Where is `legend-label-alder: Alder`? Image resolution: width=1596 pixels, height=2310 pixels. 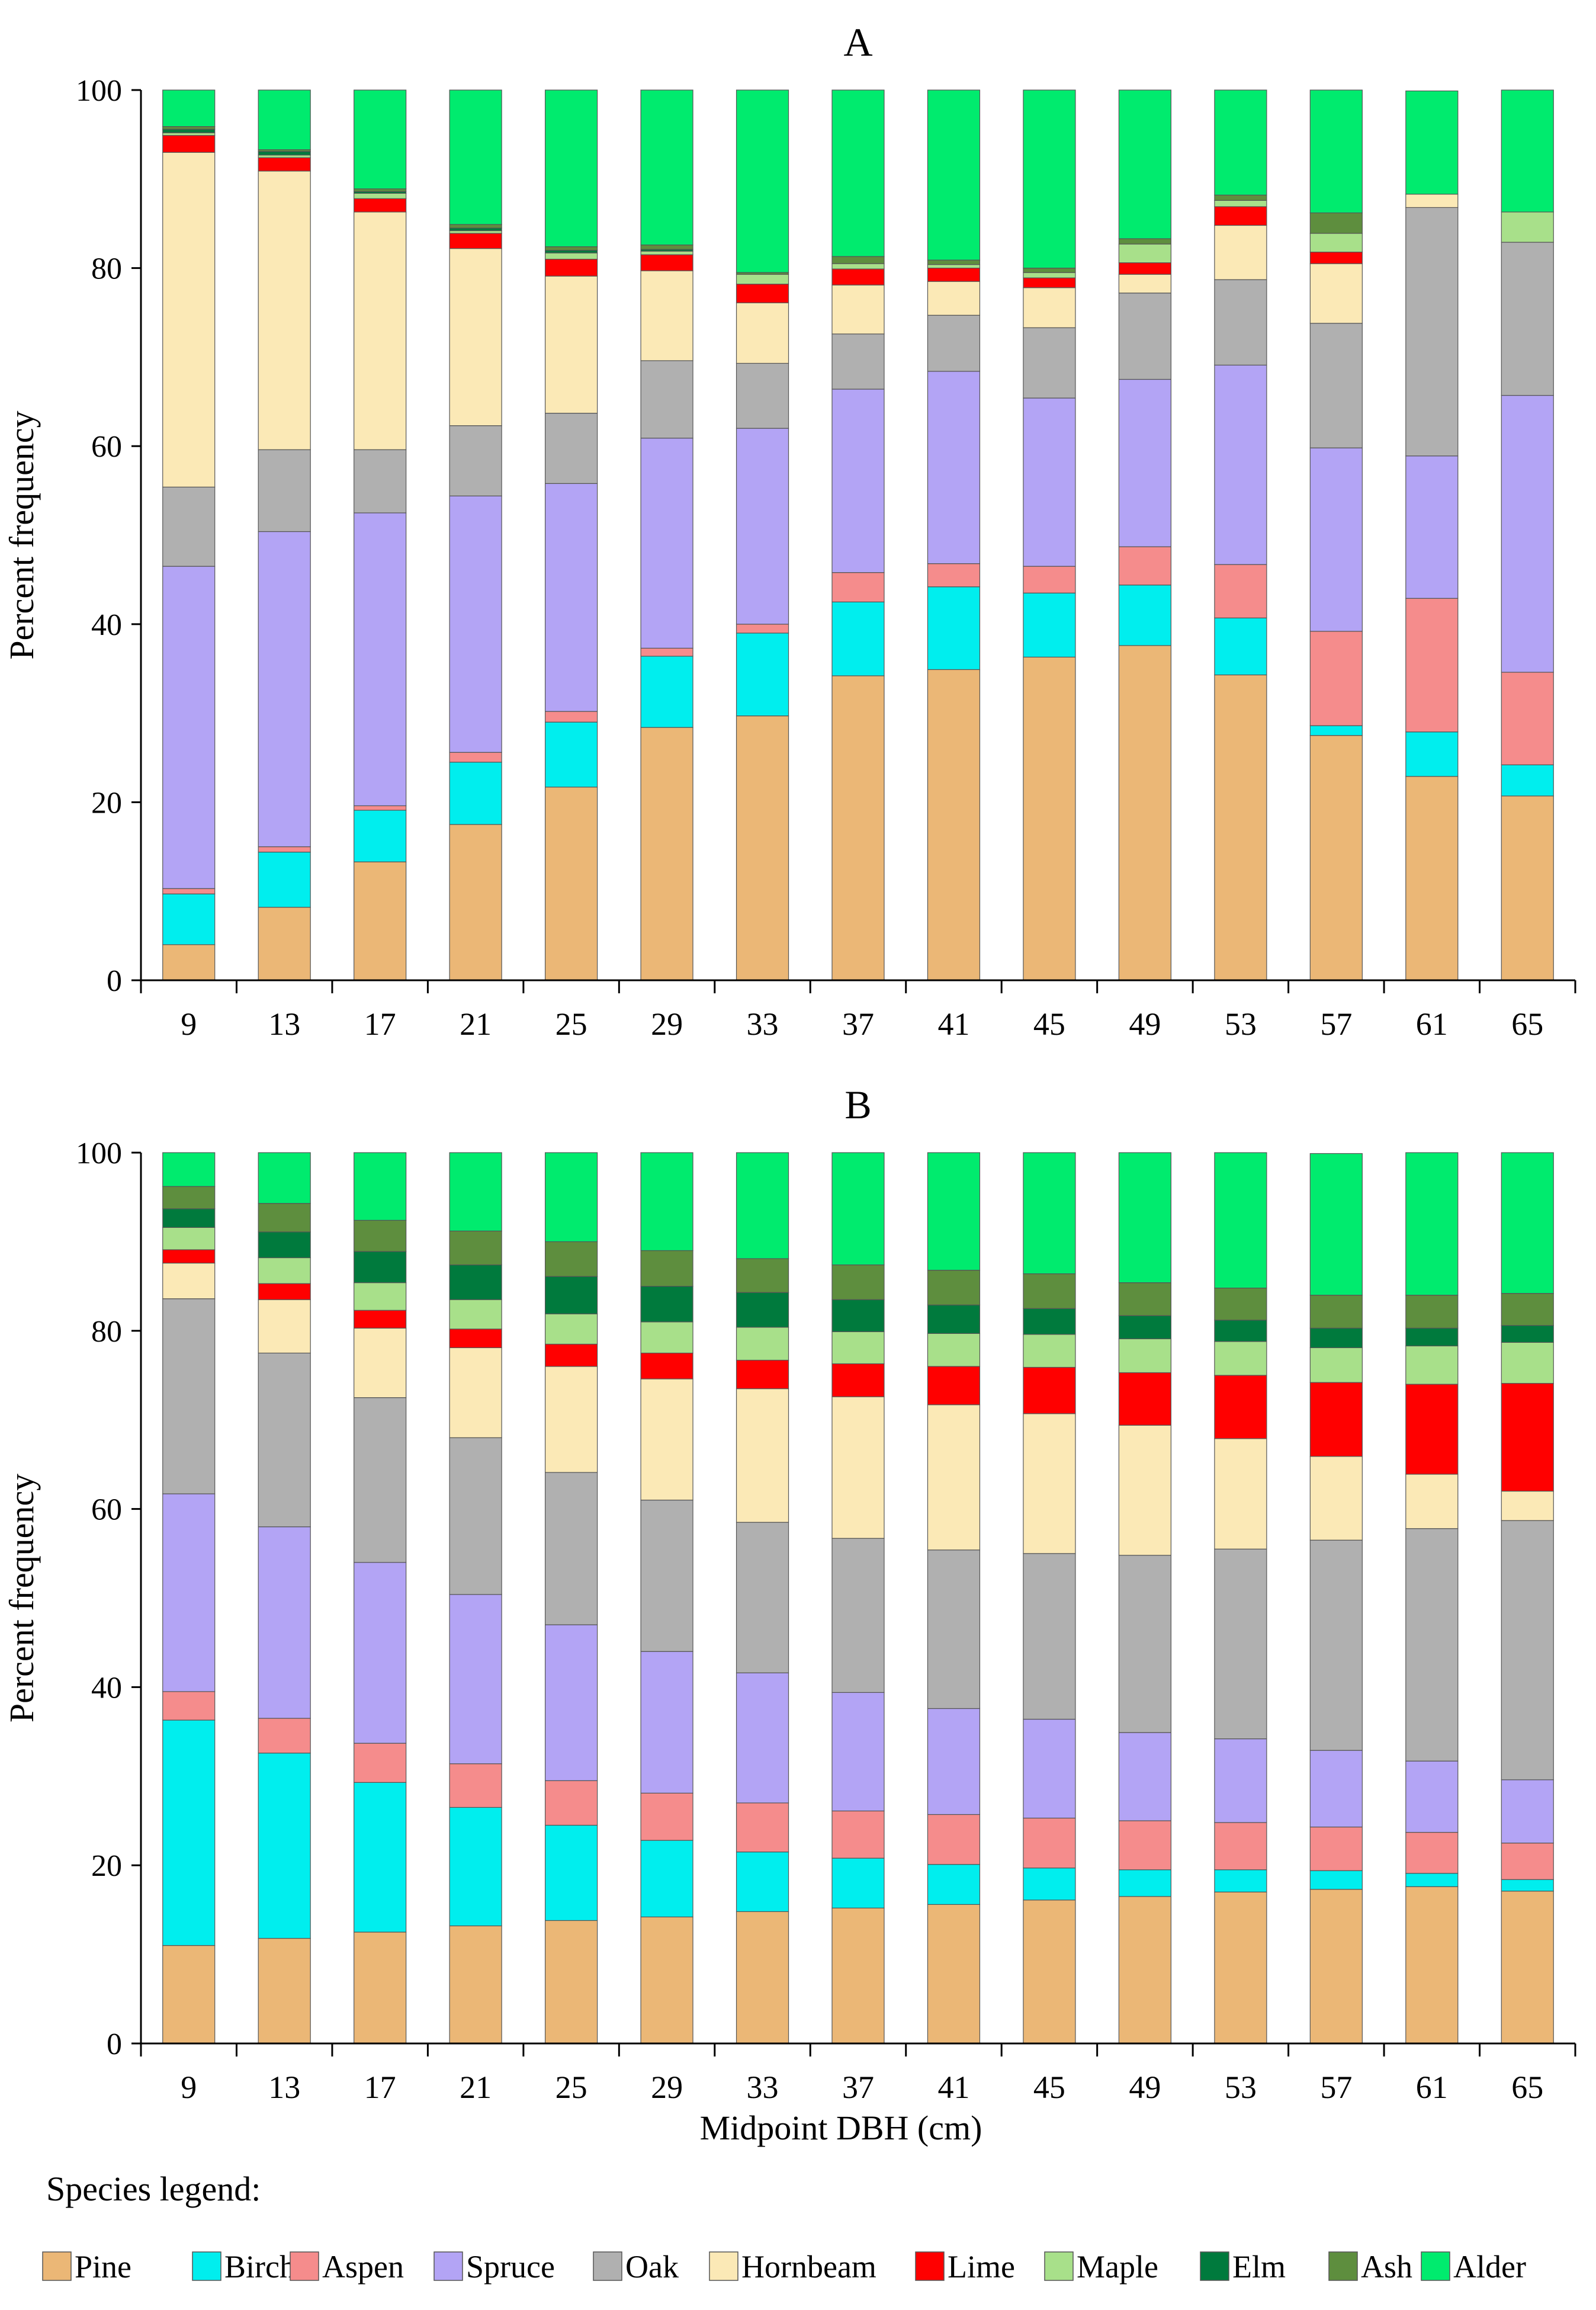 legend-label-alder: Alder is located at coordinates (1489, 2267).